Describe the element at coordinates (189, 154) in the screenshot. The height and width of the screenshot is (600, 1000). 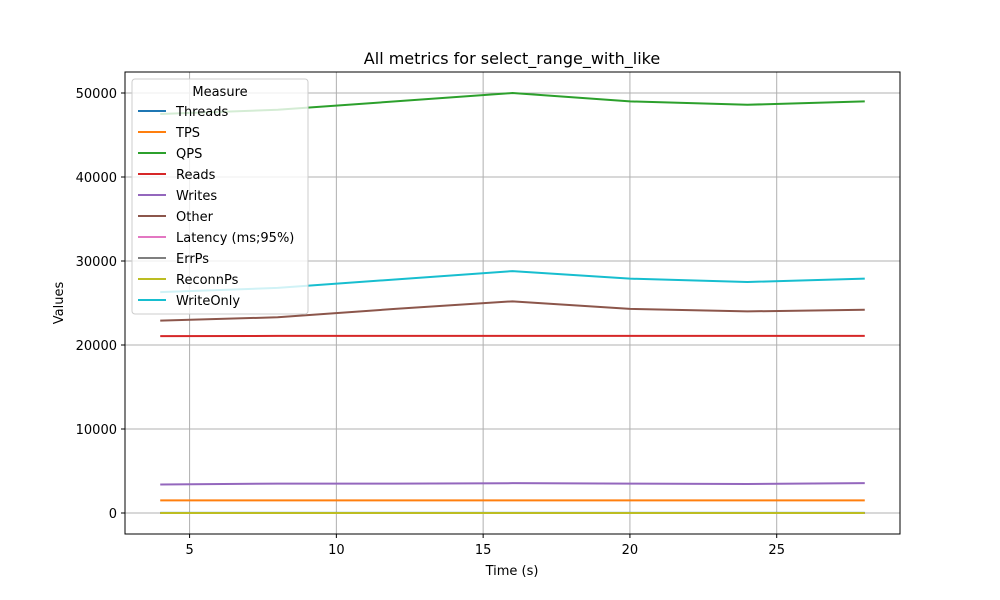
I see `legend-label-qps: QPS` at that location.